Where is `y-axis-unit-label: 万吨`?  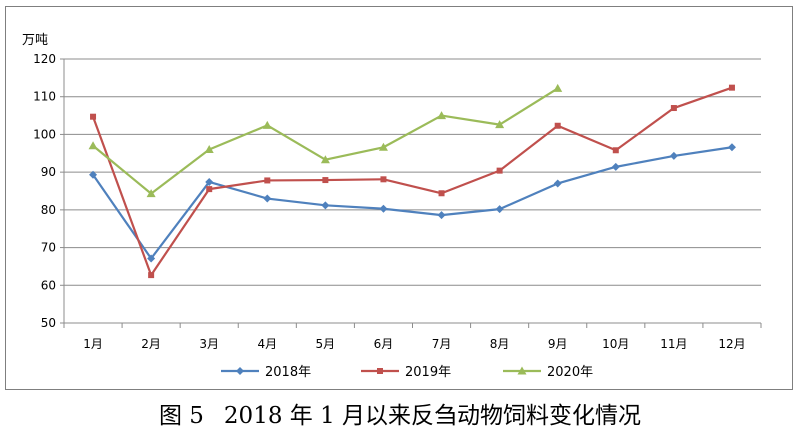
y-axis-unit-label: 万吨 is located at coordinates (35, 40).